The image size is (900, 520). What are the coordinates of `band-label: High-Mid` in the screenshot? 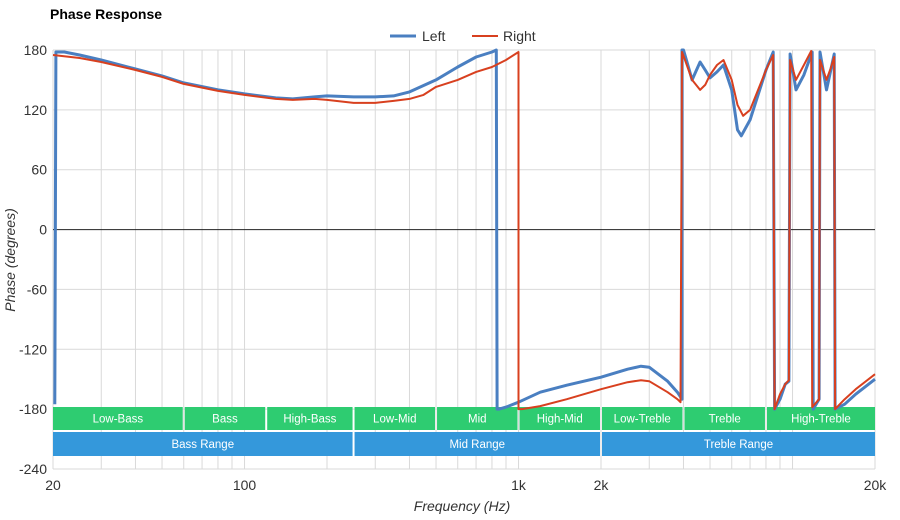 It's located at (560, 420).